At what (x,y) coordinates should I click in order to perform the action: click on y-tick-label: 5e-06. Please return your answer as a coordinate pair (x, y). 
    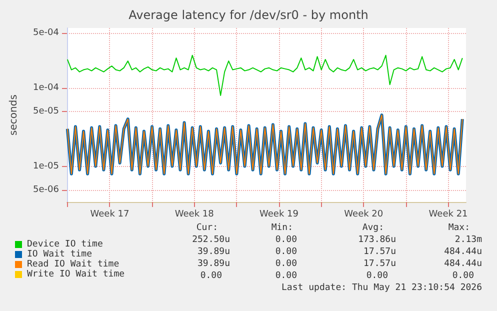
    Looking at the image, I should click on (46, 189).